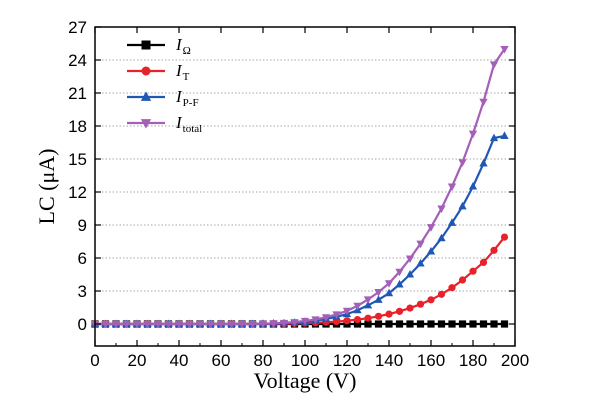 The height and width of the screenshot is (413, 590). I want to click on y-tick-label: 0, so click(82, 324).